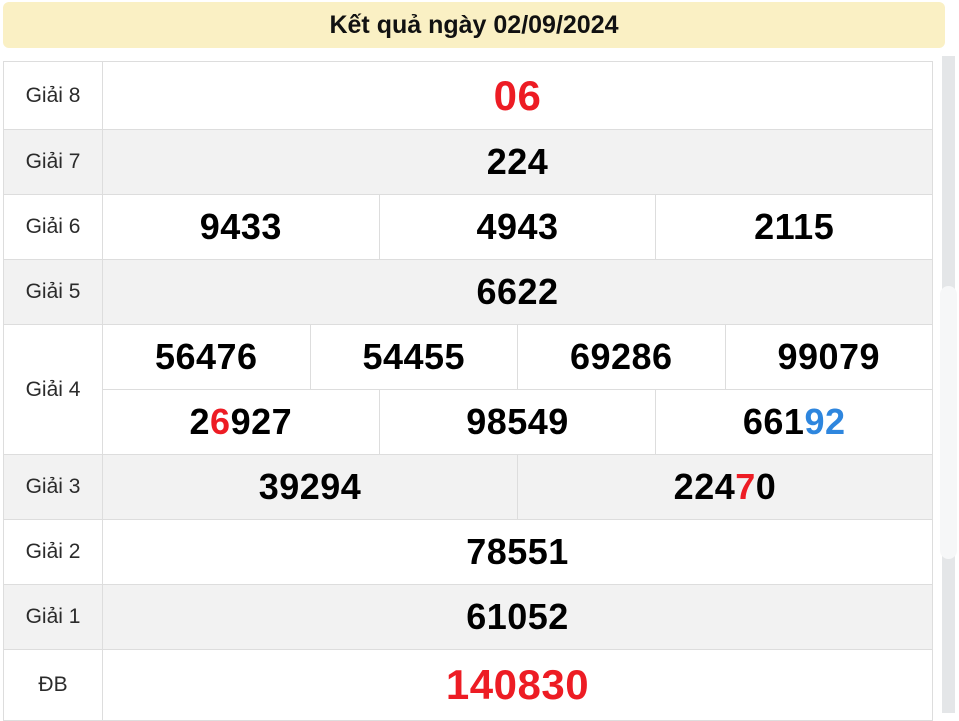 Image resolution: width=959 pixels, height=721 pixels. I want to click on prize-number: 39294, so click(310, 487).